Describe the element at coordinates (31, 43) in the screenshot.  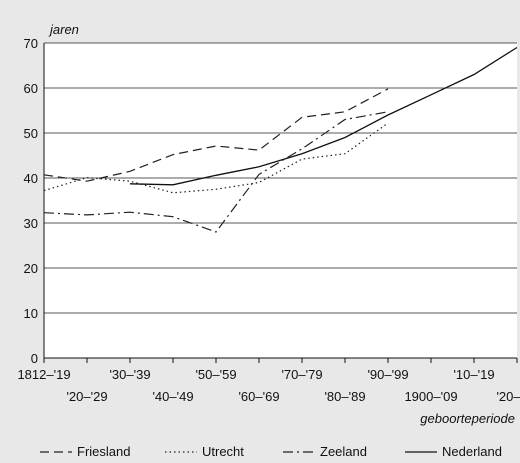
I see `y-tick-label: 70` at that location.